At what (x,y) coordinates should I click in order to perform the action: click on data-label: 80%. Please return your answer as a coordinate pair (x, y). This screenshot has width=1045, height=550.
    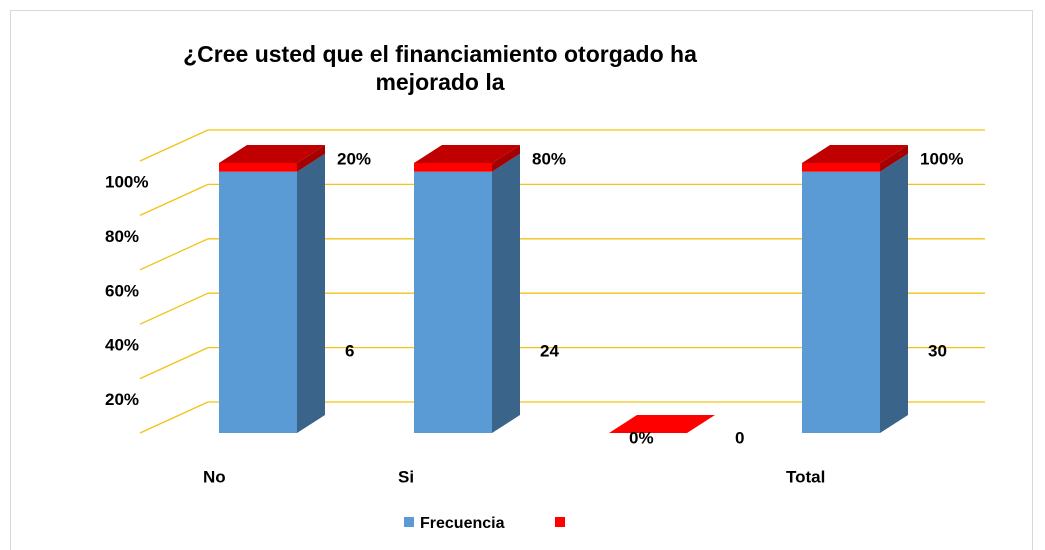
    Looking at the image, I should click on (549, 158).